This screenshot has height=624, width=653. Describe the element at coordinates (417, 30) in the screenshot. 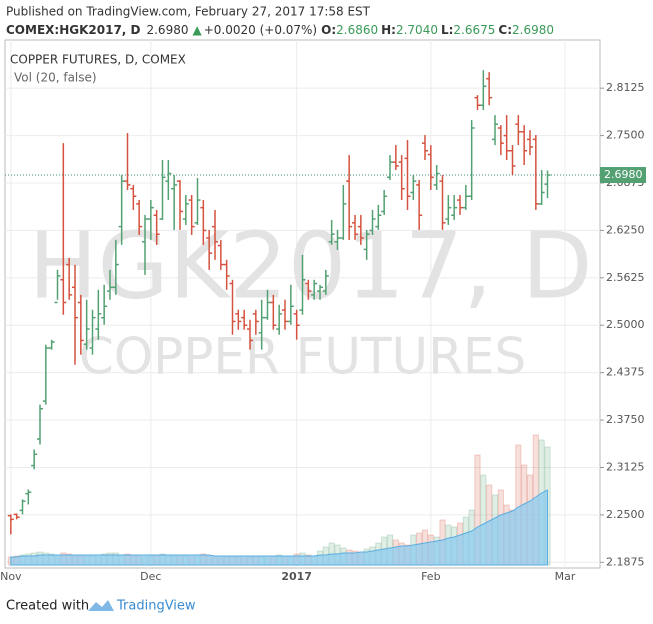

I see `high-value: 2.7040` at that location.